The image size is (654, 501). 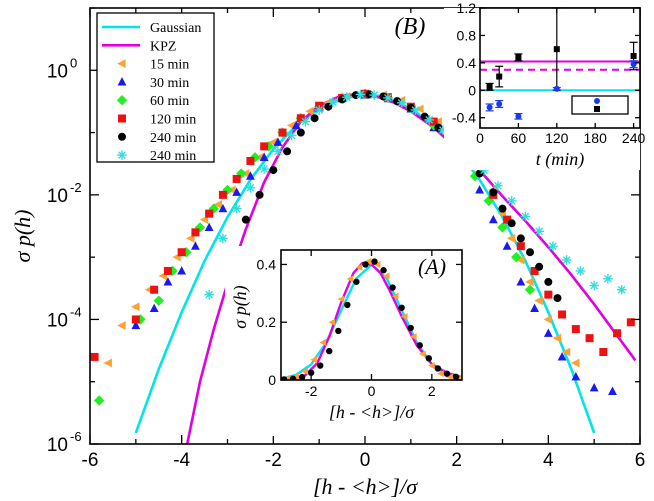 What do you see at coordinates (464, 118) in the screenshot?
I see `inset-b-y-tick-label: -0.4` at bounding box center [464, 118].